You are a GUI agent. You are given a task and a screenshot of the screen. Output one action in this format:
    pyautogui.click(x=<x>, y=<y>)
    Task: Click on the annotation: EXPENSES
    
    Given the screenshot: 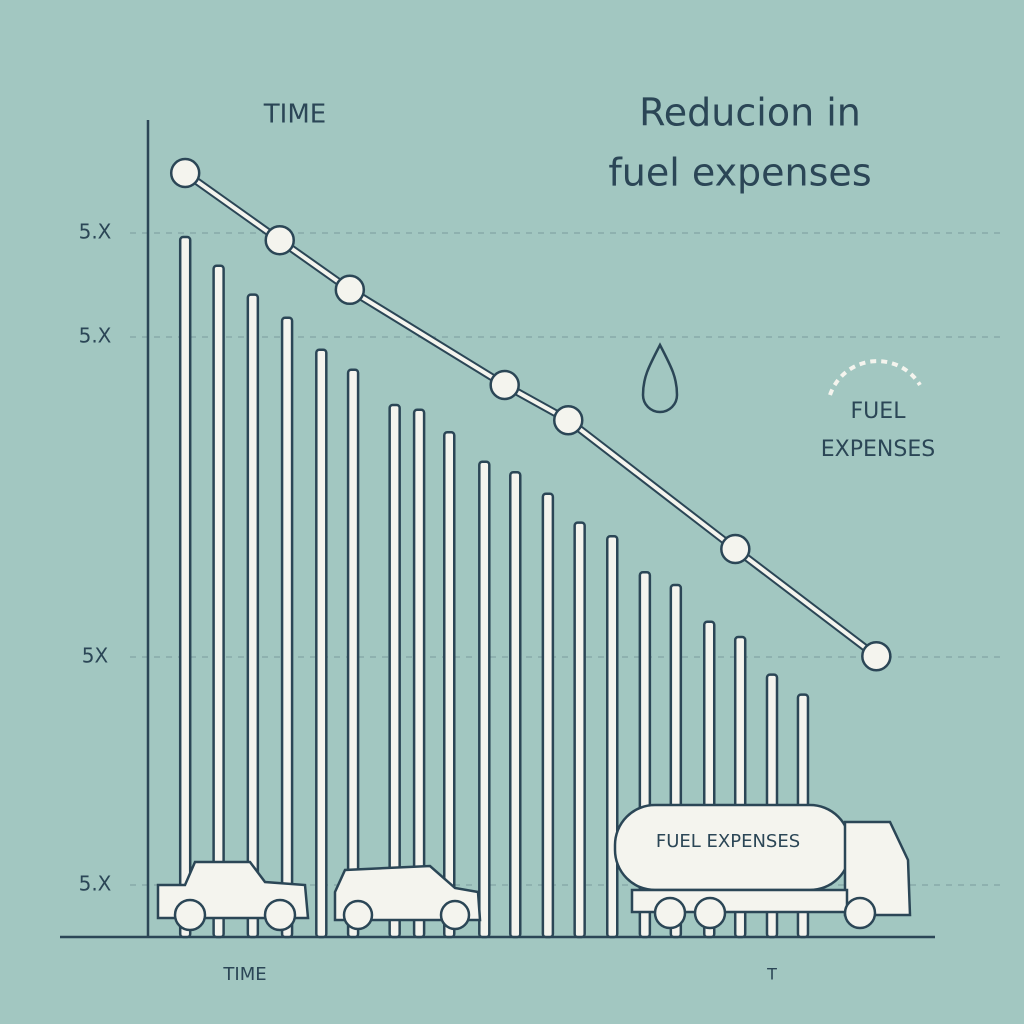 What is the action you would take?
    pyautogui.click(x=878, y=449)
    